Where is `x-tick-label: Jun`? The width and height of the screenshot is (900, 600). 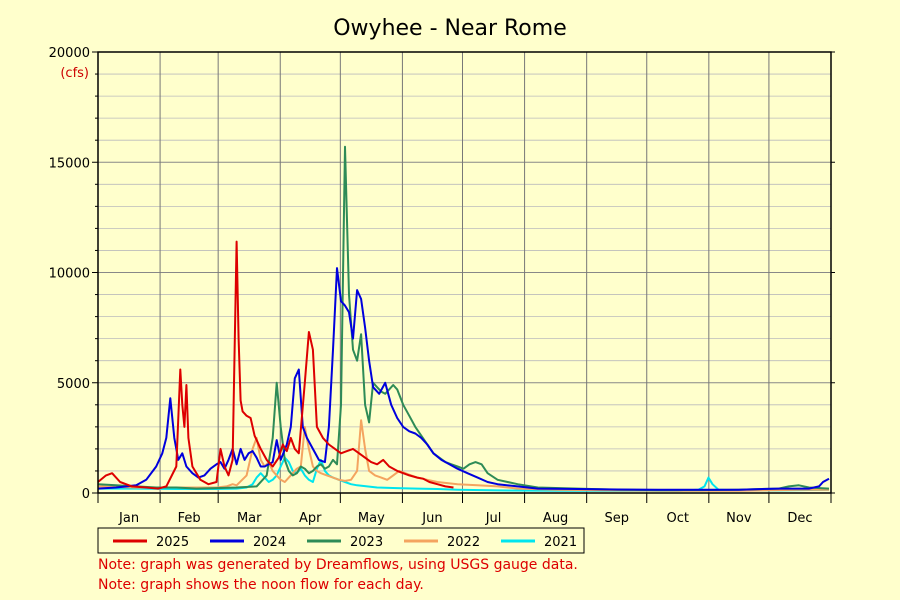 x-tick-label: Jun is located at coordinates (431, 518).